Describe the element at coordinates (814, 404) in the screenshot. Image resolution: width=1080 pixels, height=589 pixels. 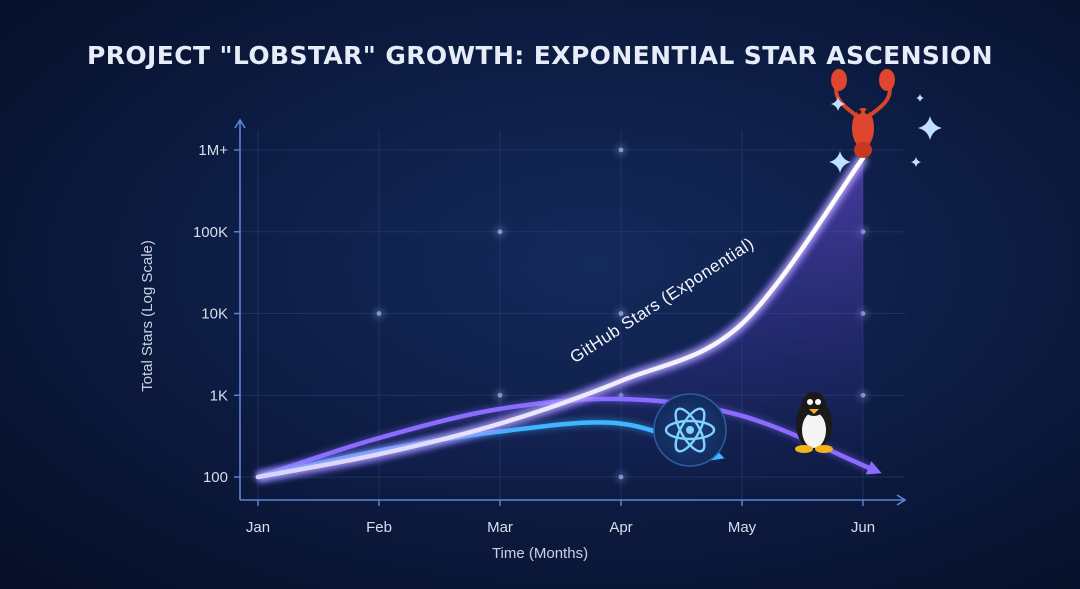
I see `penguin-head` at that location.